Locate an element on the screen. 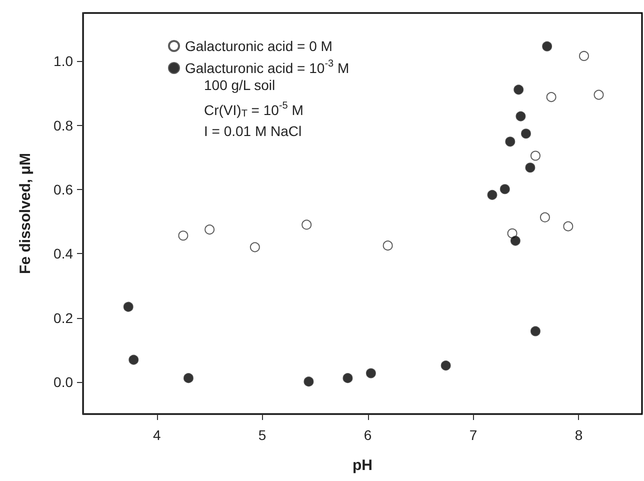  x-axis-title: pH is located at coordinates (362, 465).